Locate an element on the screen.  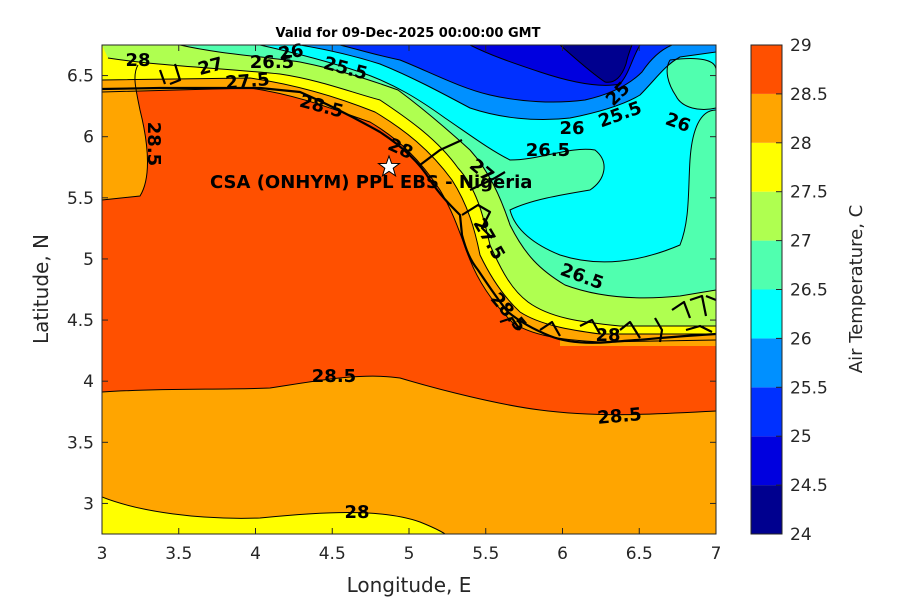
x-tick-label: 7 is located at coordinates (716, 554).